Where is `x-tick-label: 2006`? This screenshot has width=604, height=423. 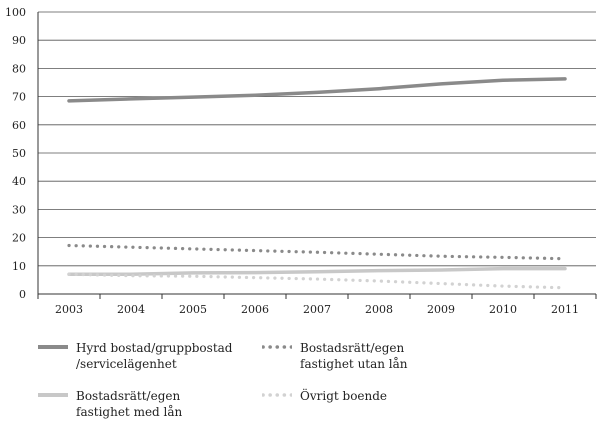 x-tick-label: 2006 is located at coordinates (255, 309).